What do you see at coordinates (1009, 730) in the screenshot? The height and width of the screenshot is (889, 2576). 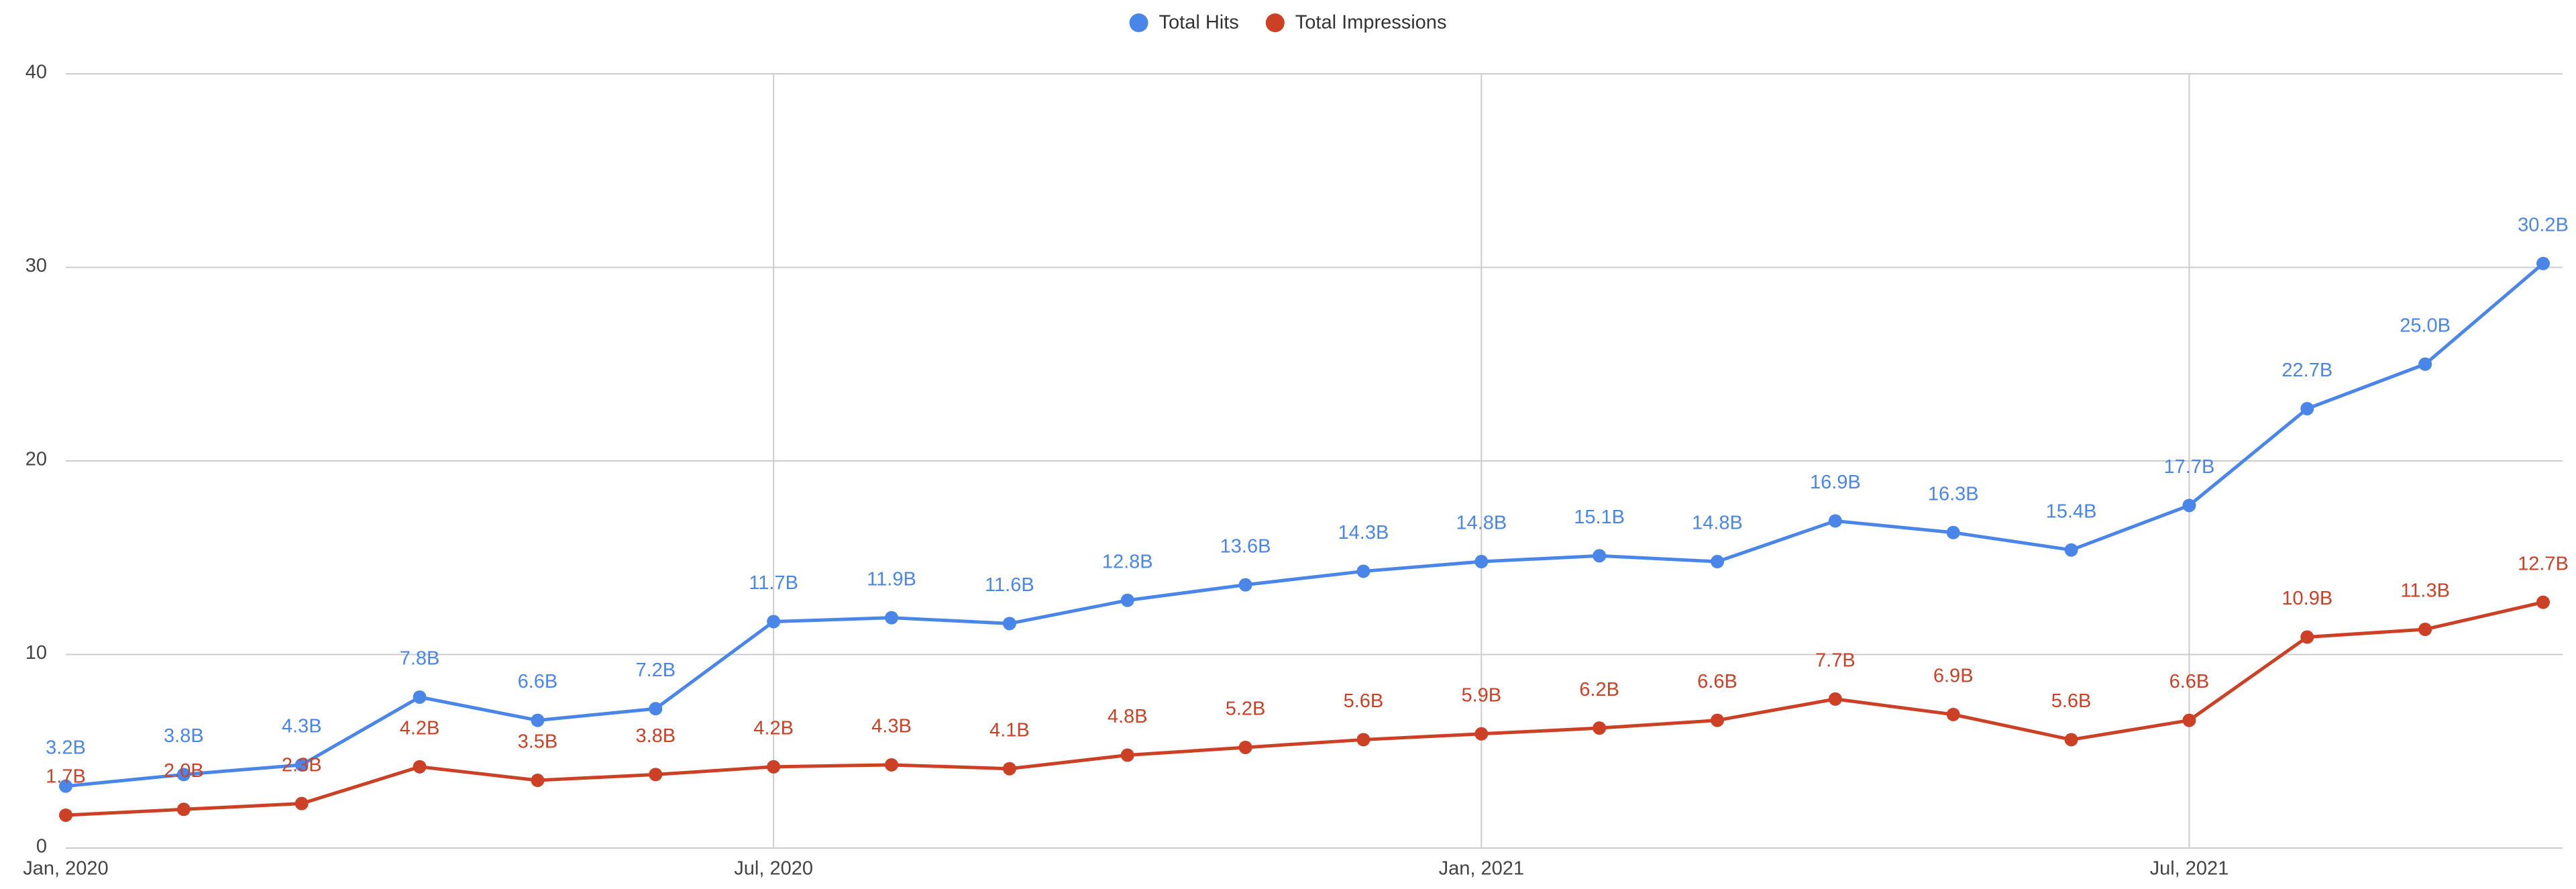 I see `data-label: 4.1B` at bounding box center [1009, 730].